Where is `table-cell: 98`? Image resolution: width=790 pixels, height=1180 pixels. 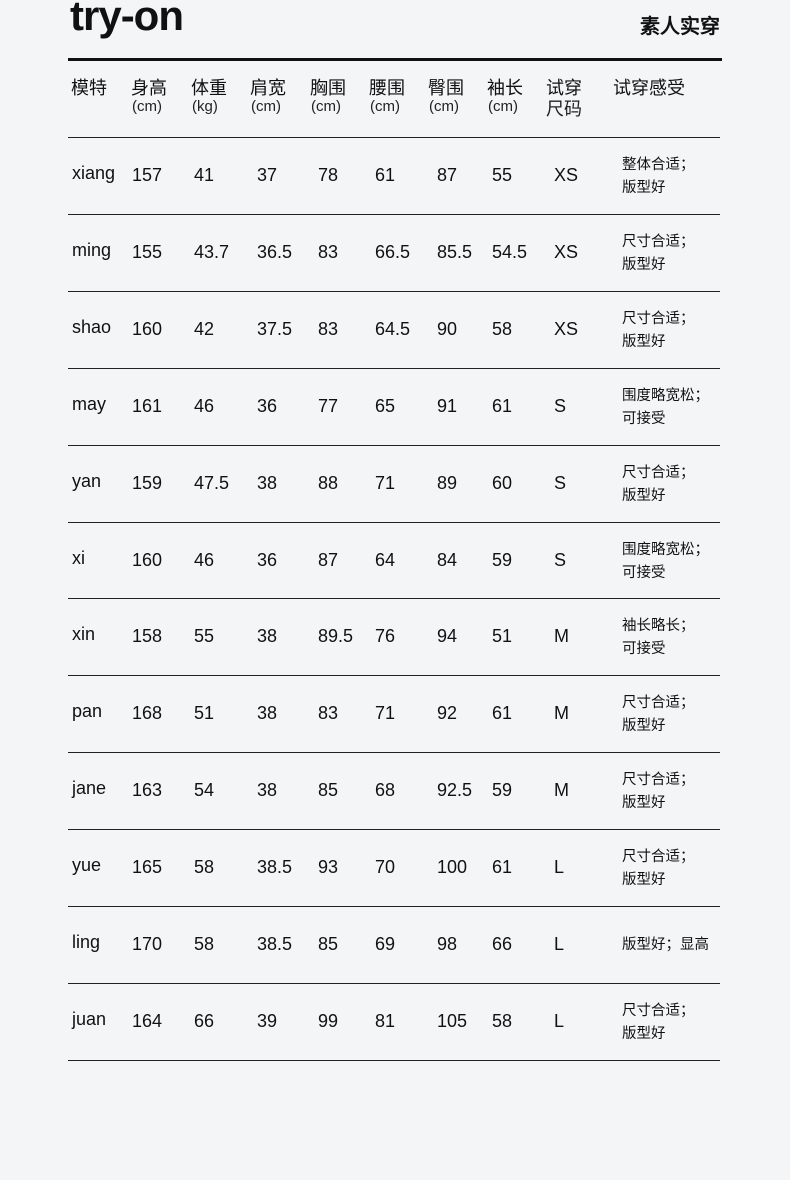
table-cell: 98 is located at coordinates (447, 944).